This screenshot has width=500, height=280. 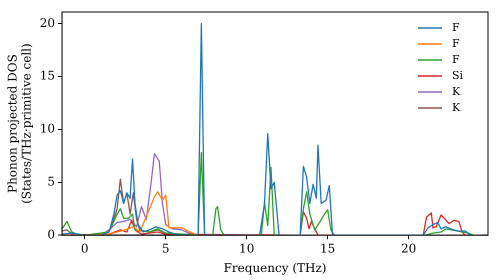 I want to click on y-tick-label: 15, so click(x=48, y=75).